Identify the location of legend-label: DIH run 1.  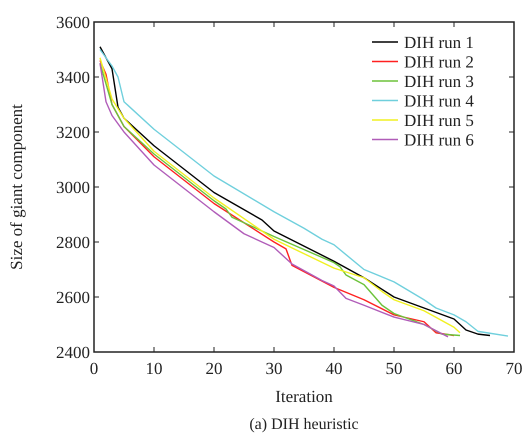
(439, 42).